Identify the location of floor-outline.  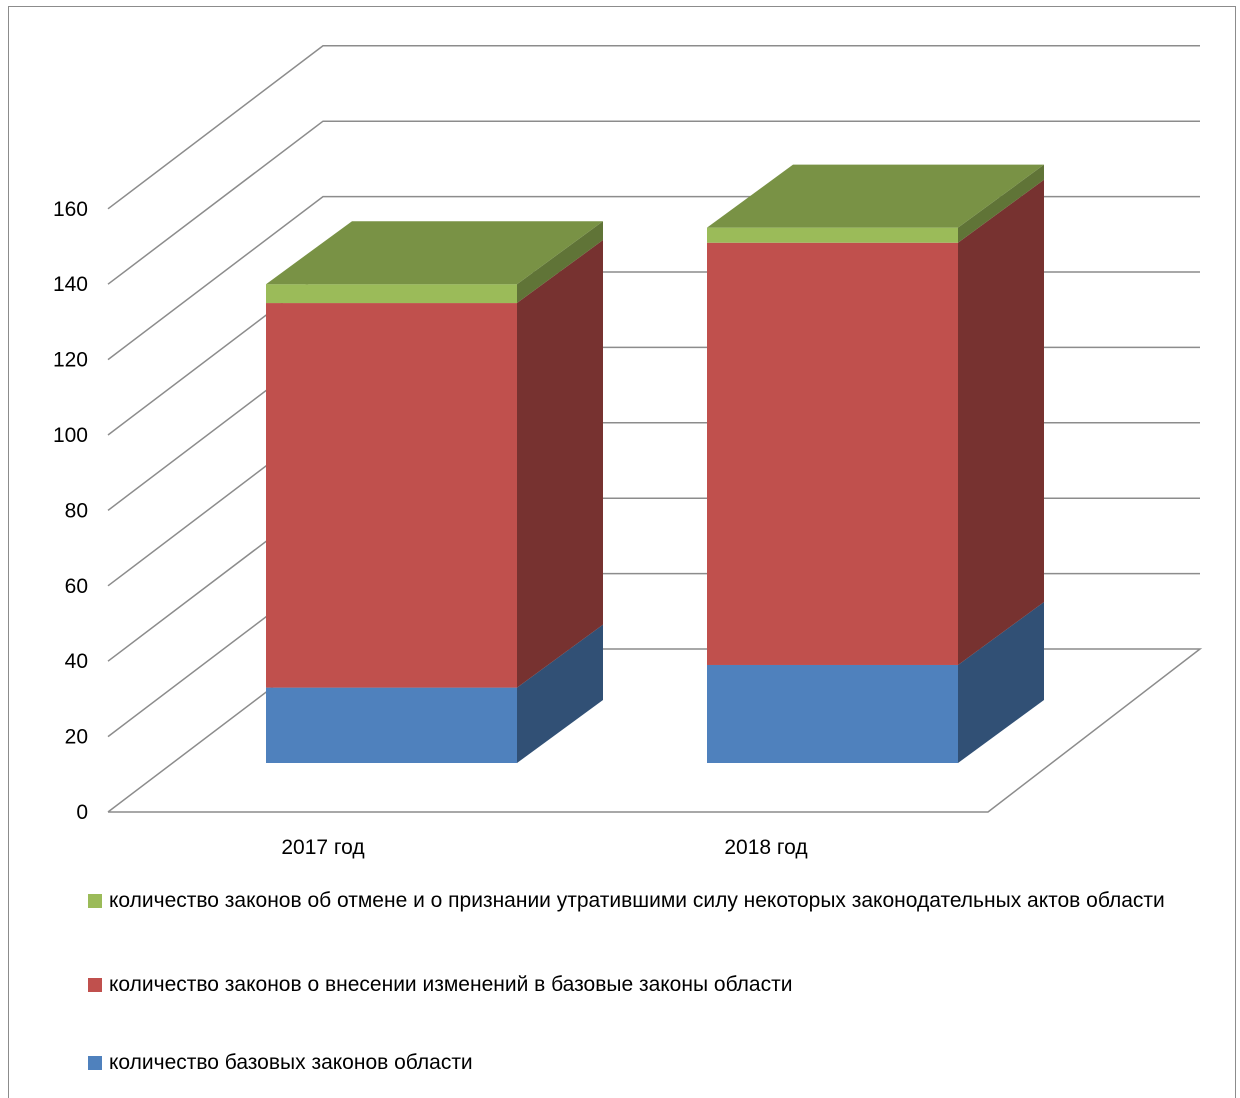
(655, 730).